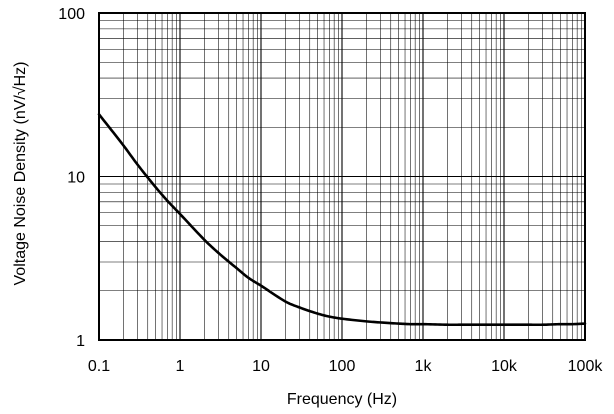 This screenshot has width=614, height=414. I want to click on y-tick-labels: 1 10 100, so click(71, 178).